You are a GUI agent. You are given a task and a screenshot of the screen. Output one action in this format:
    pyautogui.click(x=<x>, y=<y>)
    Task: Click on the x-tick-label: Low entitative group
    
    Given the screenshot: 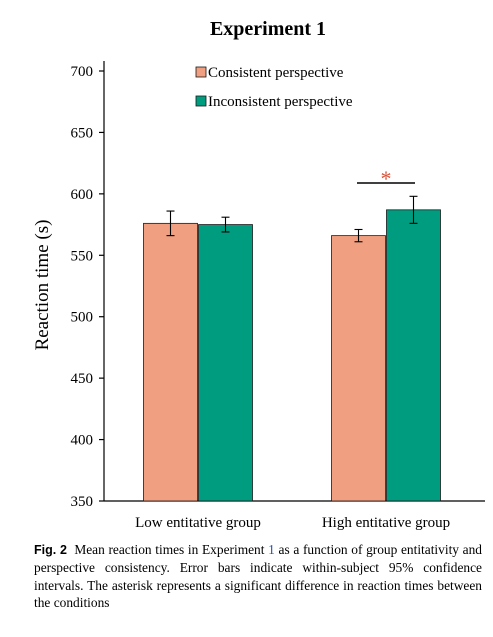 What is the action you would take?
    pyautogui.click(x=198, y=523)
    